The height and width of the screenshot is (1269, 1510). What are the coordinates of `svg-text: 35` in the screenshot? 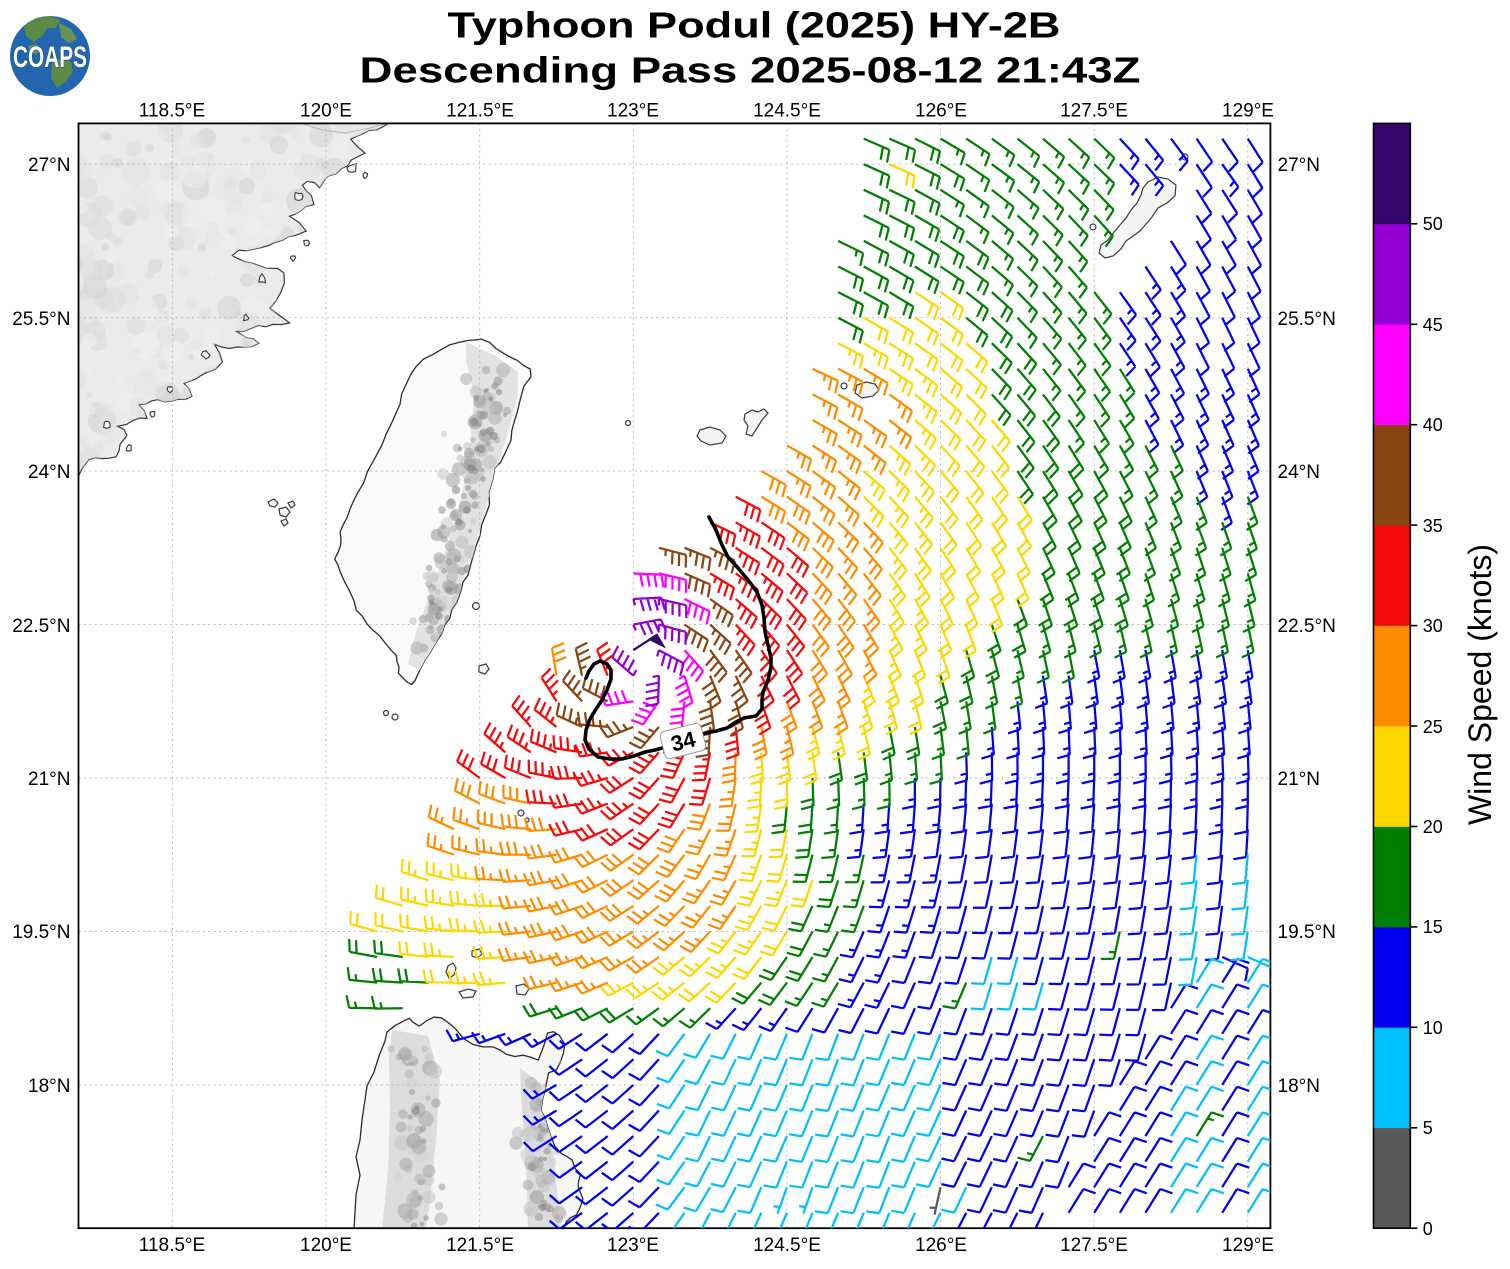 It's located at (1433, 526).